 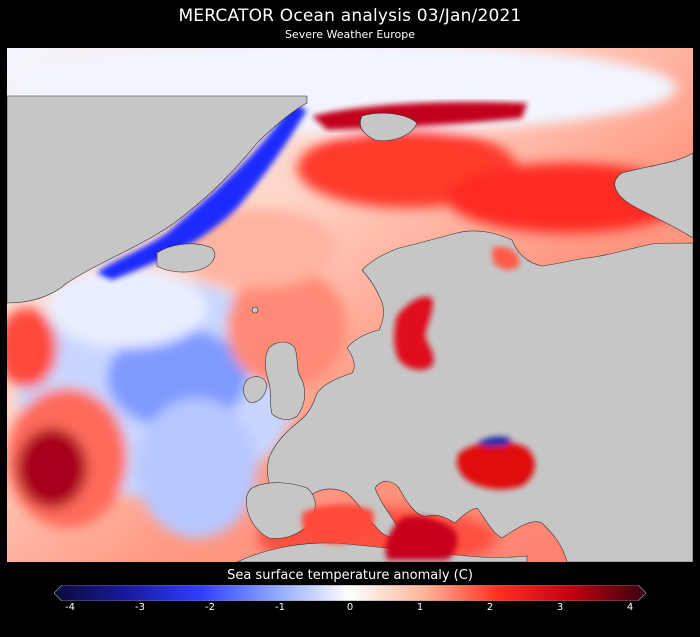 What do you see at coordinates (280, 510) in the screenshot?
I see `iberia` at bounding box center [280, 510].